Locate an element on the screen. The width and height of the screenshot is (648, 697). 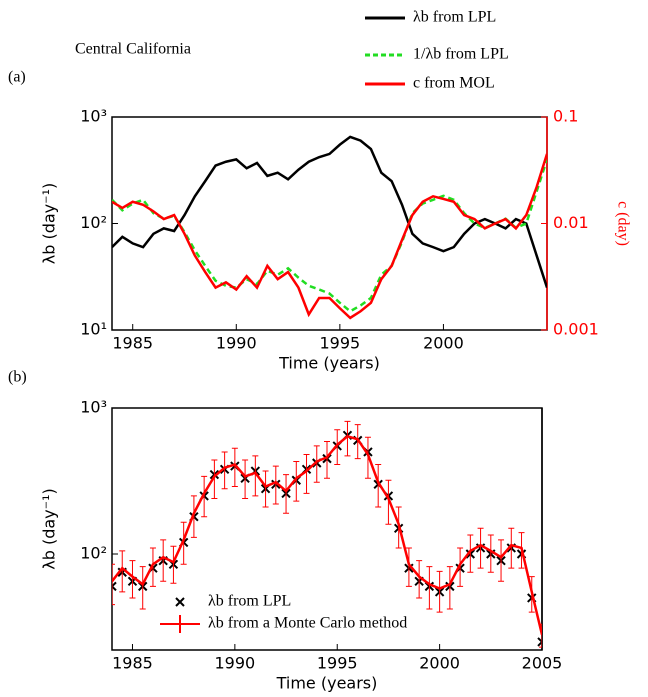
legend-label: λb from a Monte Carlo method is located at coordinates (307, 623).